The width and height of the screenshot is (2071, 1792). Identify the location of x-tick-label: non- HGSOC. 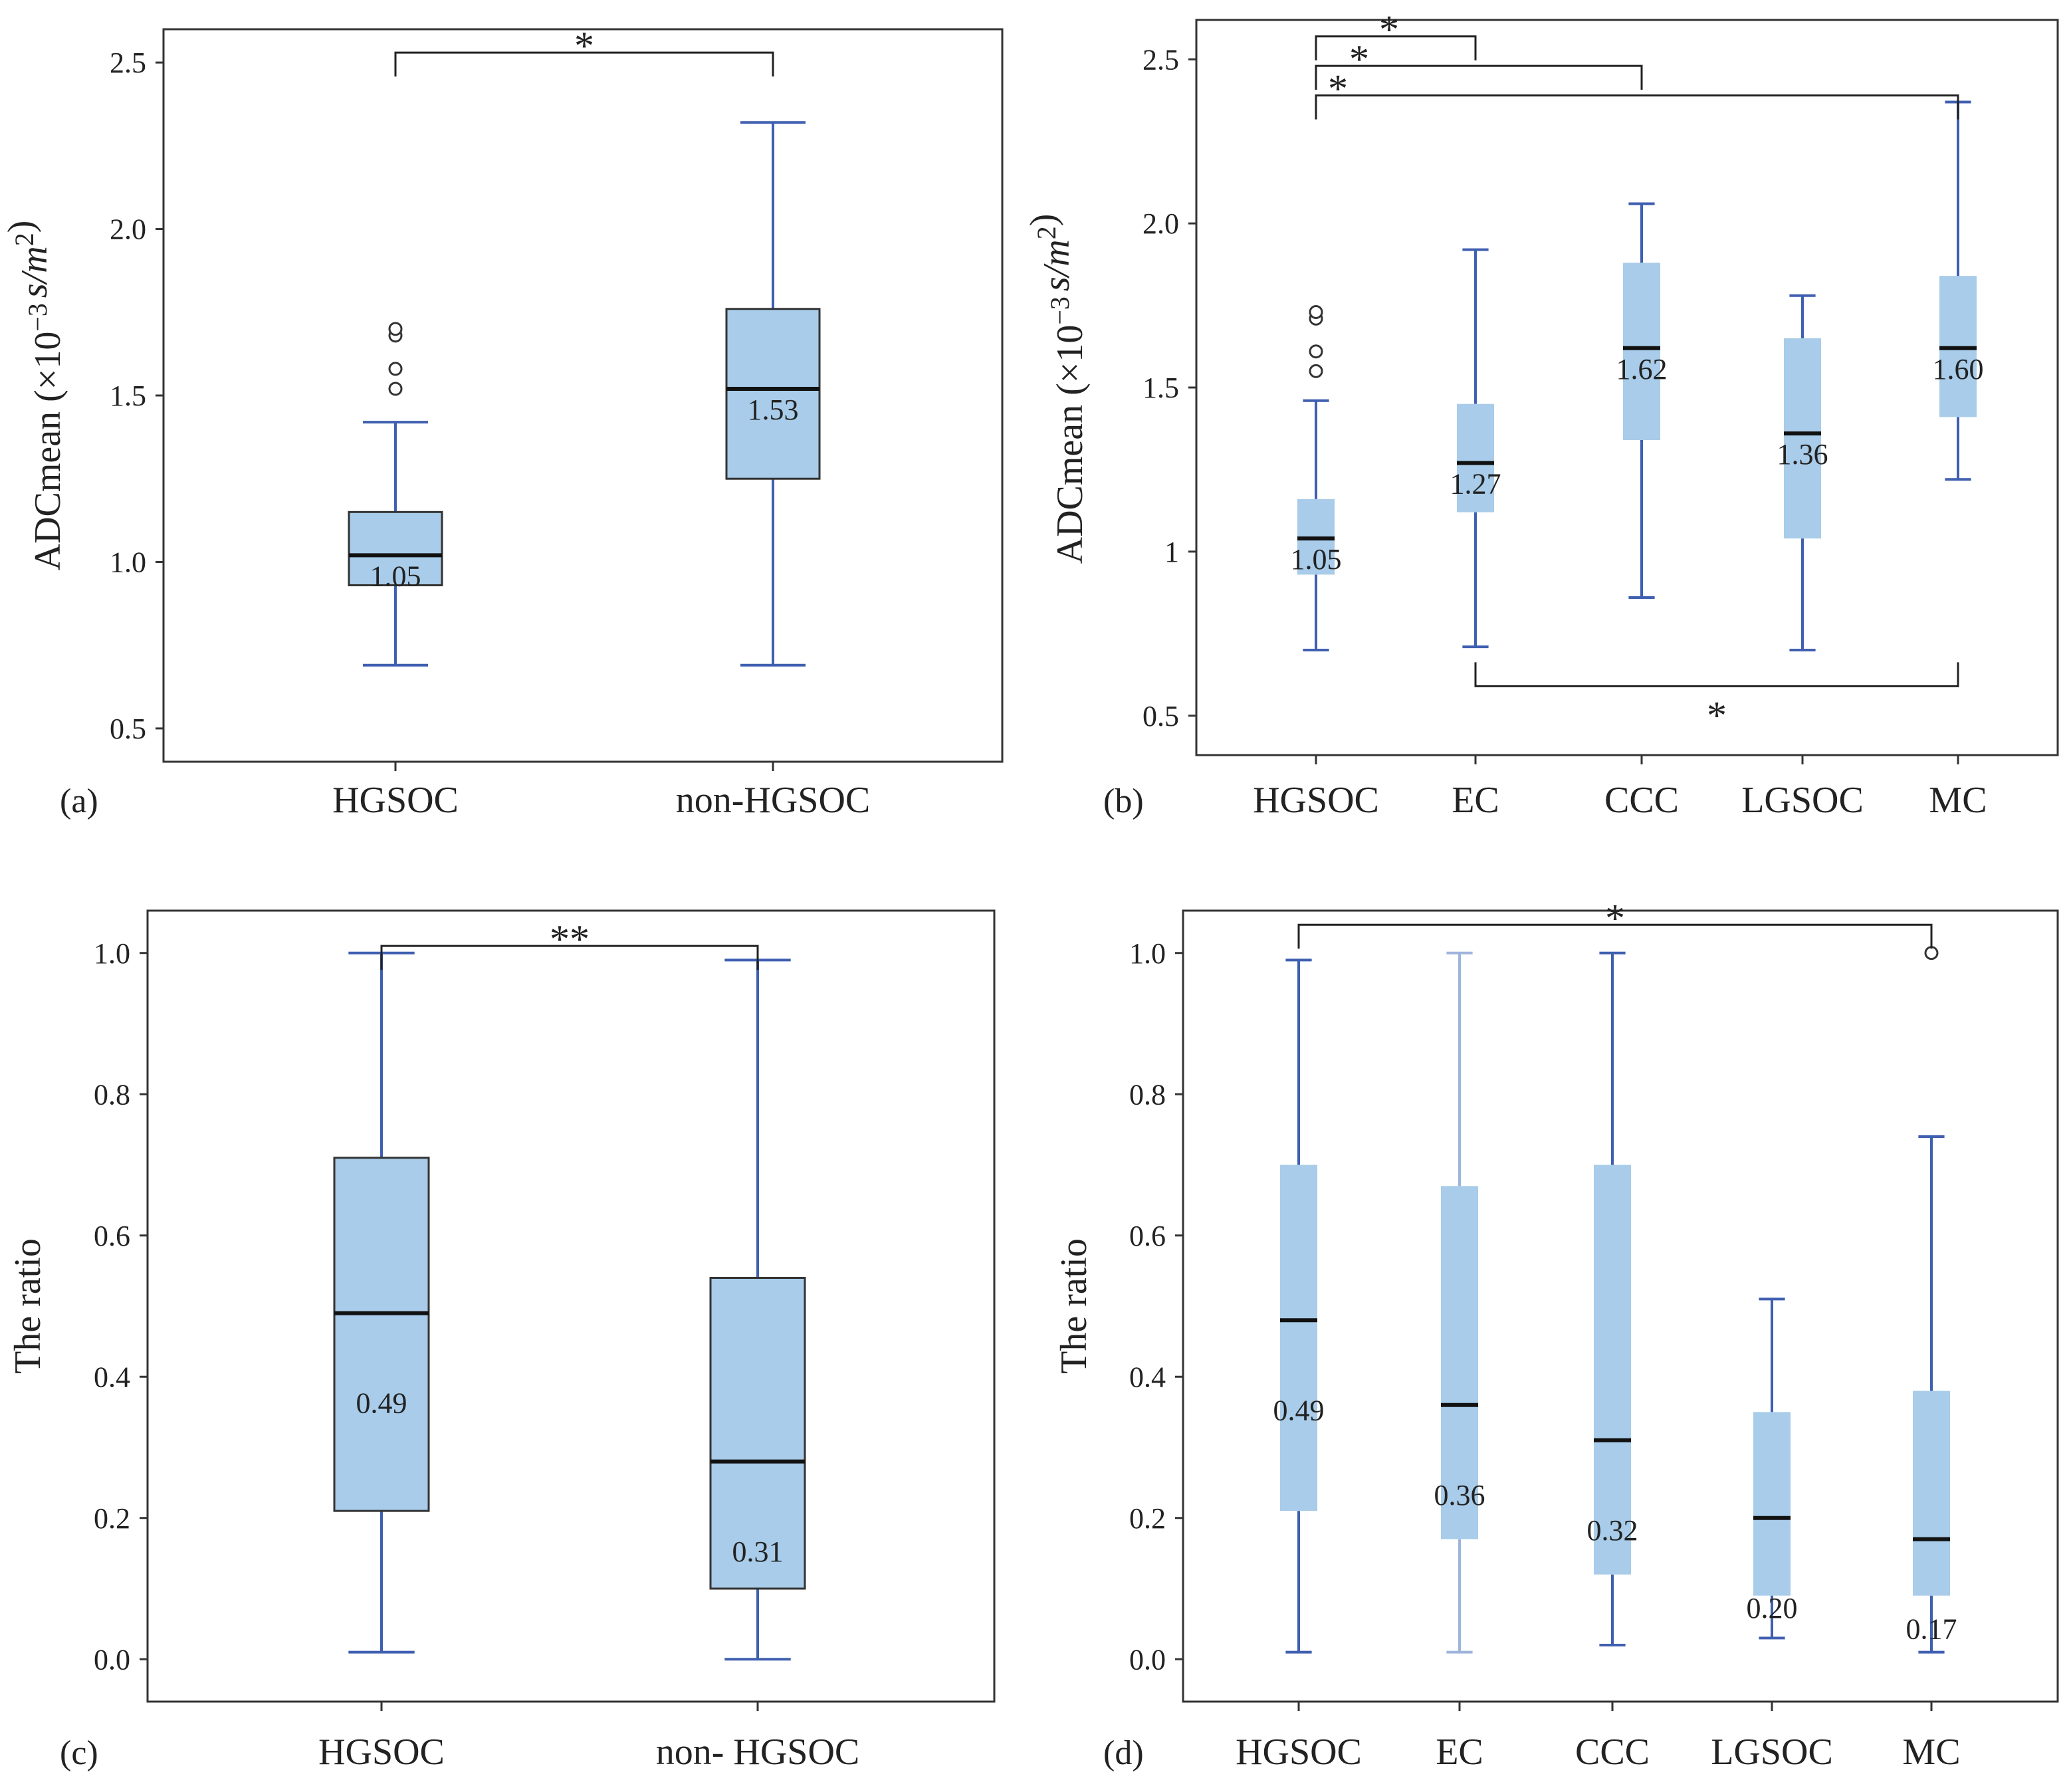
(758, 1752).